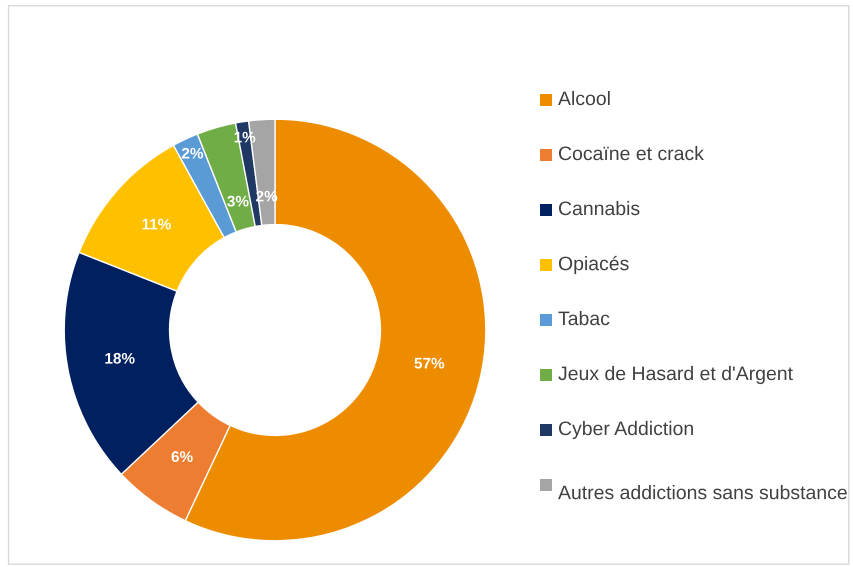 Image resolution: width=853 pixels, height=567 pixels. What do you see at coordinates (156, 224) in the screenshot?
I see `data-label: 11%` at bounding box center [156, 224].